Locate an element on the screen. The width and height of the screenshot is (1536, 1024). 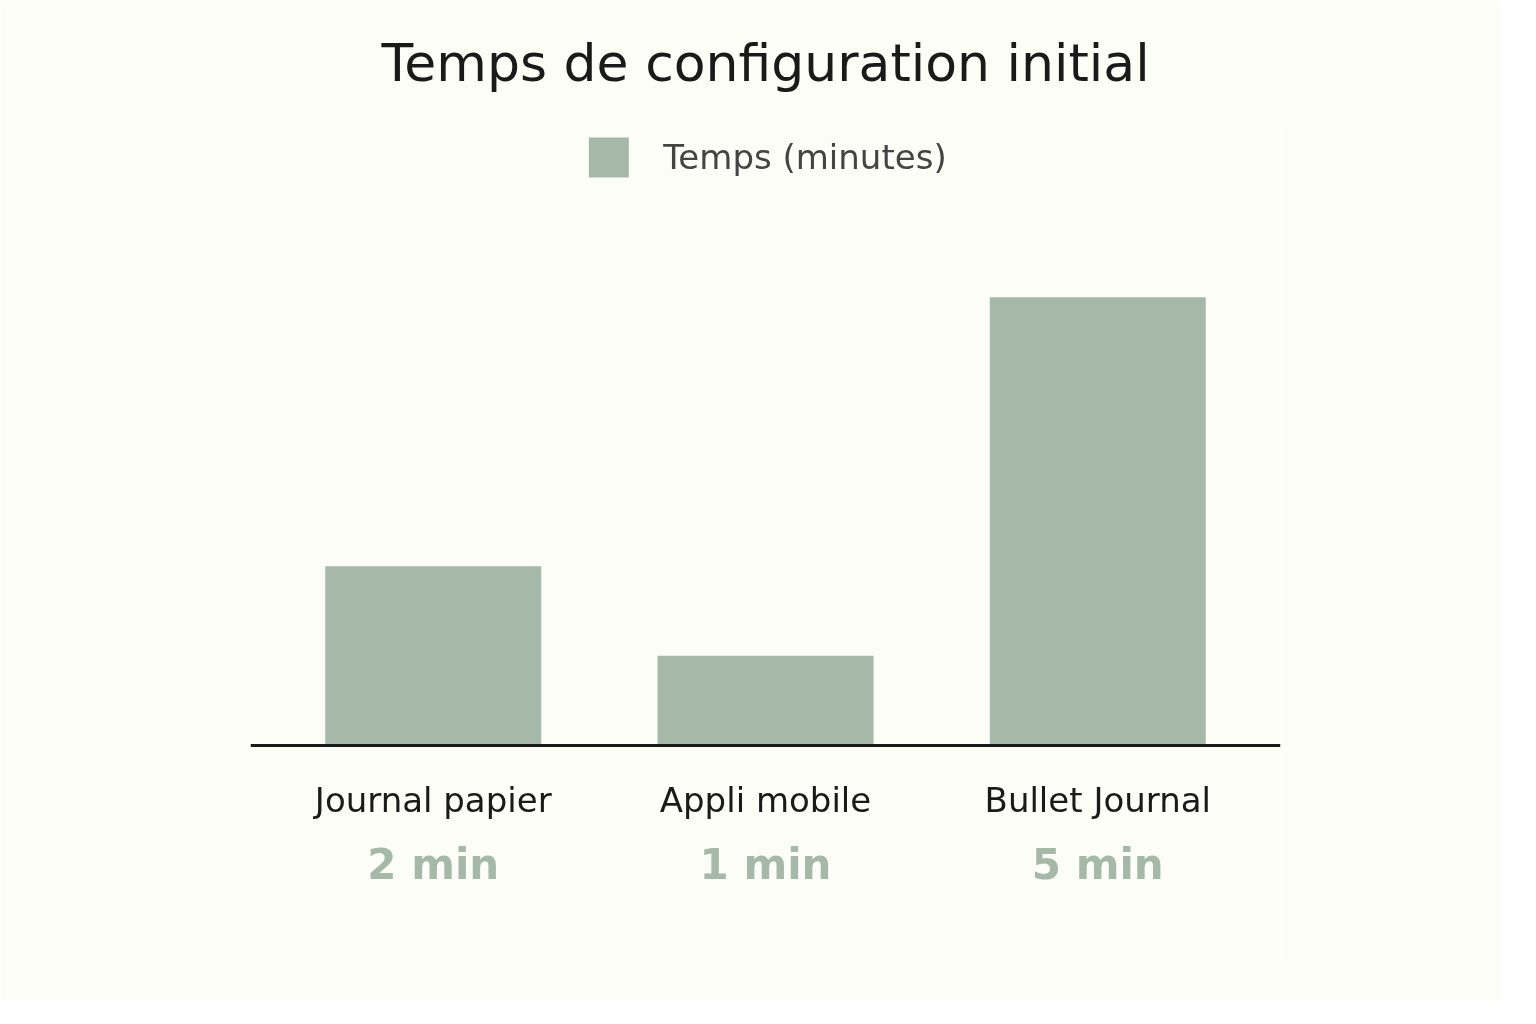
x-tick-label: Appli mobile is located at coordinates (765, 800).